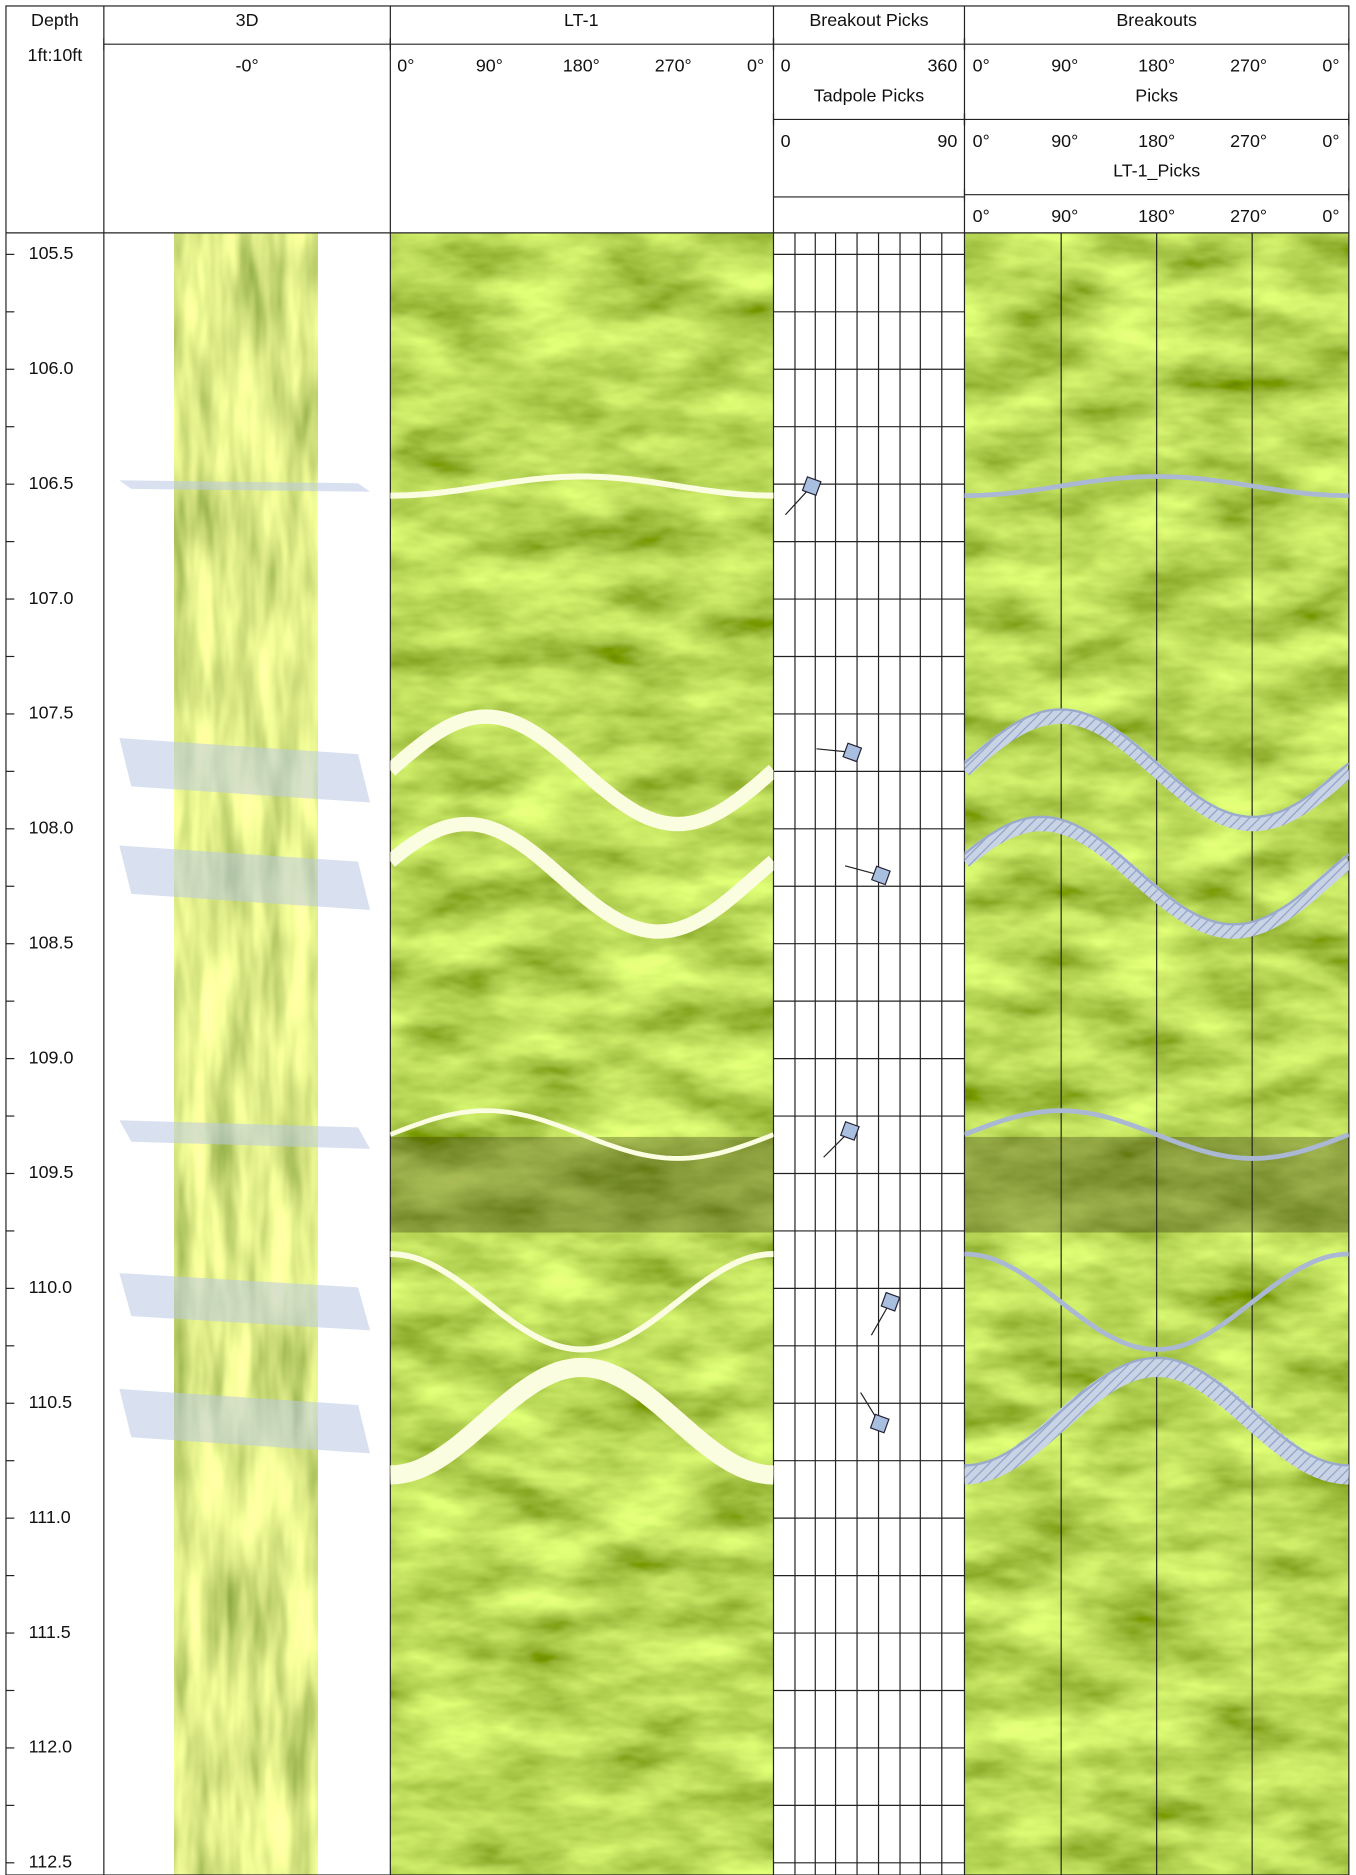 The width and height of the screenshot is (1356, 1875). I want to click on 3d-image, so click(246, 1053).